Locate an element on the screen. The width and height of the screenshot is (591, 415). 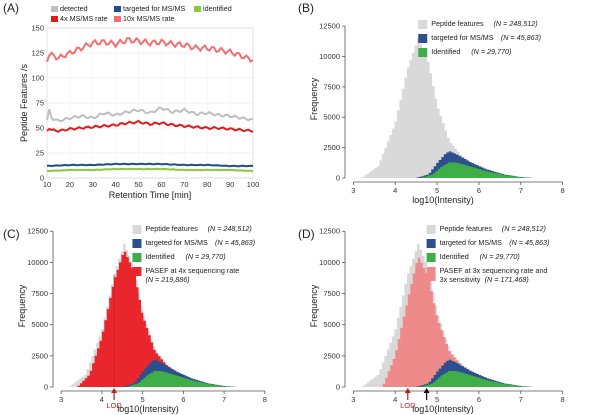
x-tick-label: 40 is located at coordinates (115, 184).